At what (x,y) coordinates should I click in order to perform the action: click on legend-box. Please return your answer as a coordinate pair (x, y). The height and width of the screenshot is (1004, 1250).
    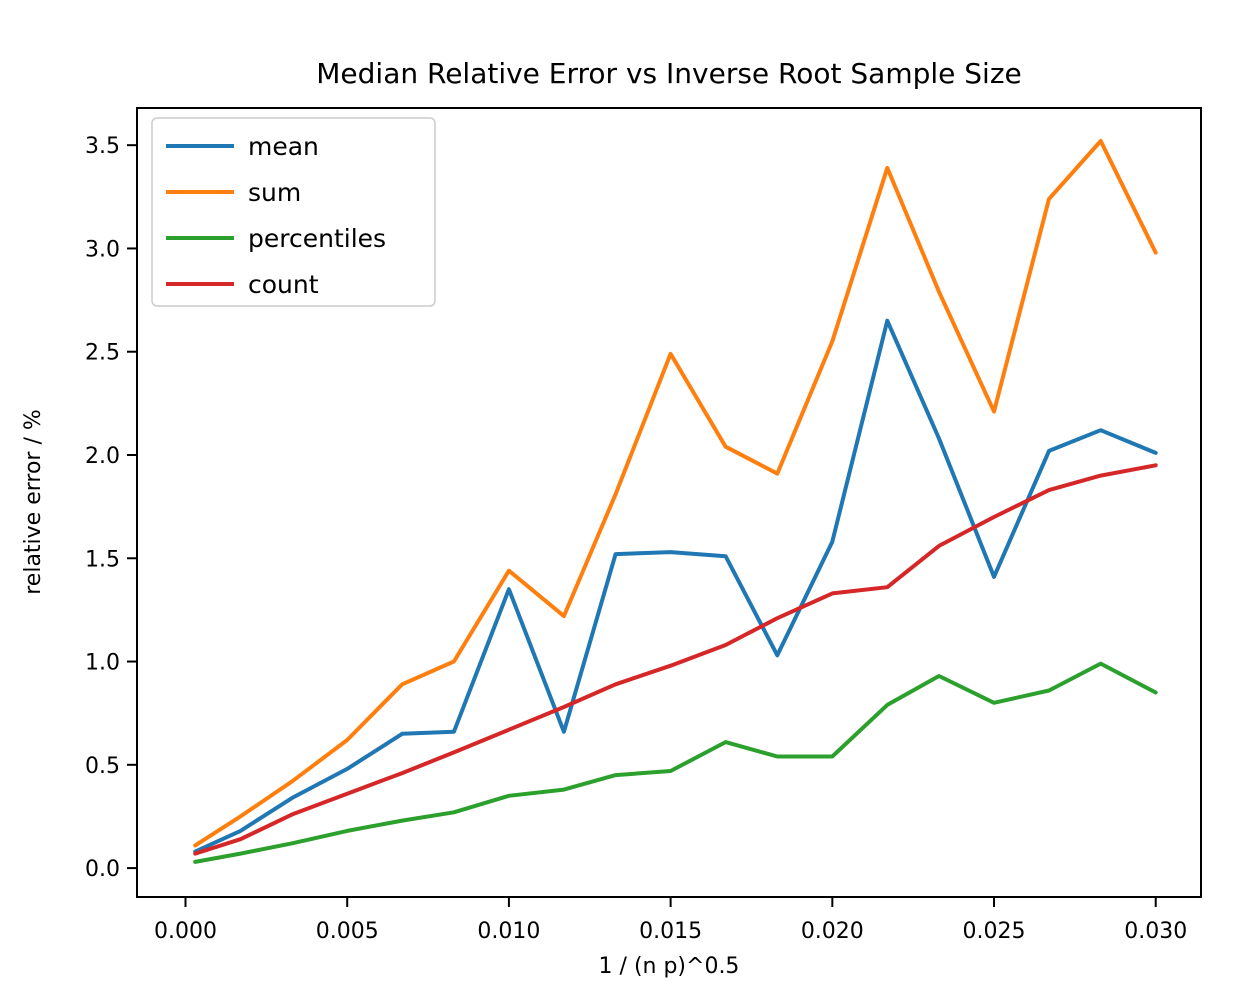
    Looking at the image, I should click on (293, 212).